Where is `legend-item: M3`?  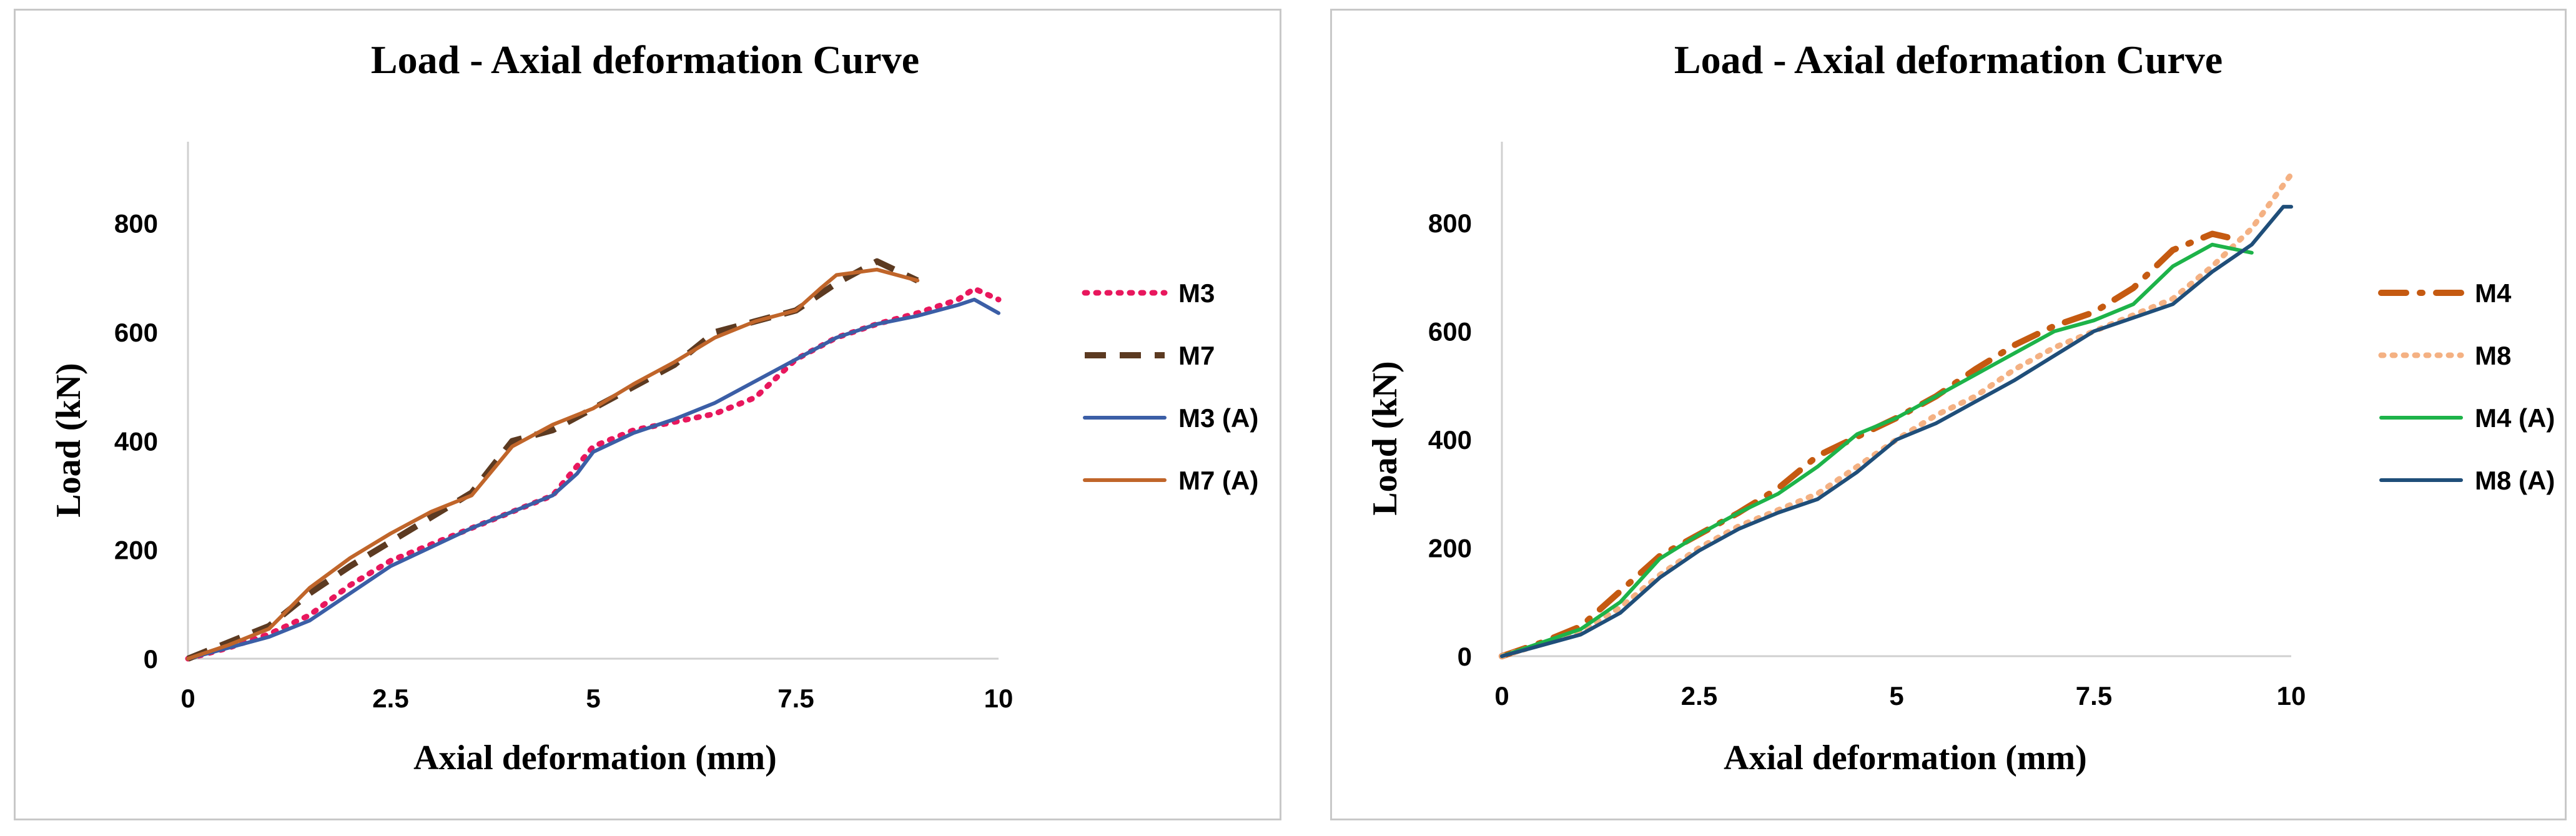 legend-item: M3 is located at coordinates (1149, 293).